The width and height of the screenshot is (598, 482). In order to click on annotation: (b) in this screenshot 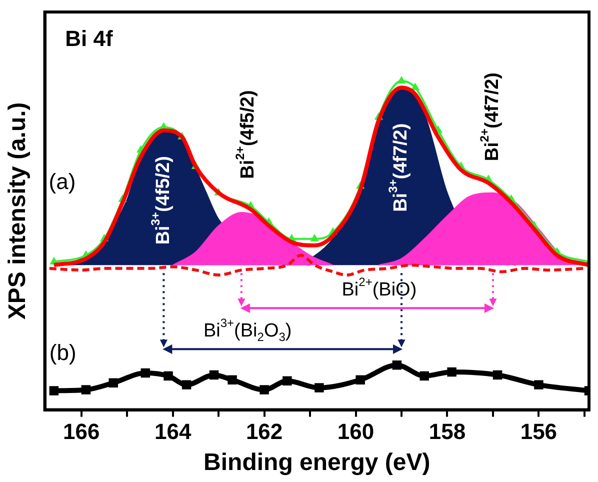, I will do `click(62, 353)`.